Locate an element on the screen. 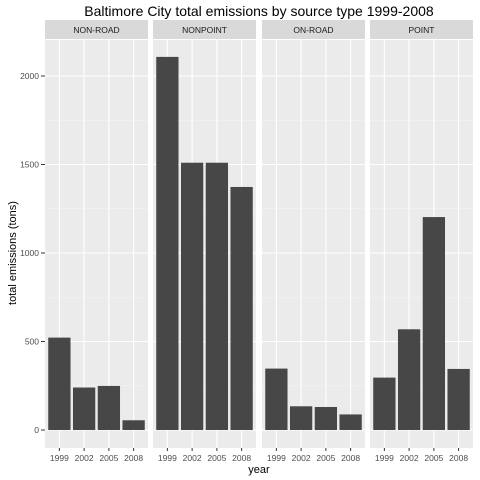 The height and width of the screenshot is (480, 480). y-tick-label: 0 is located at coordinates (36, 430).